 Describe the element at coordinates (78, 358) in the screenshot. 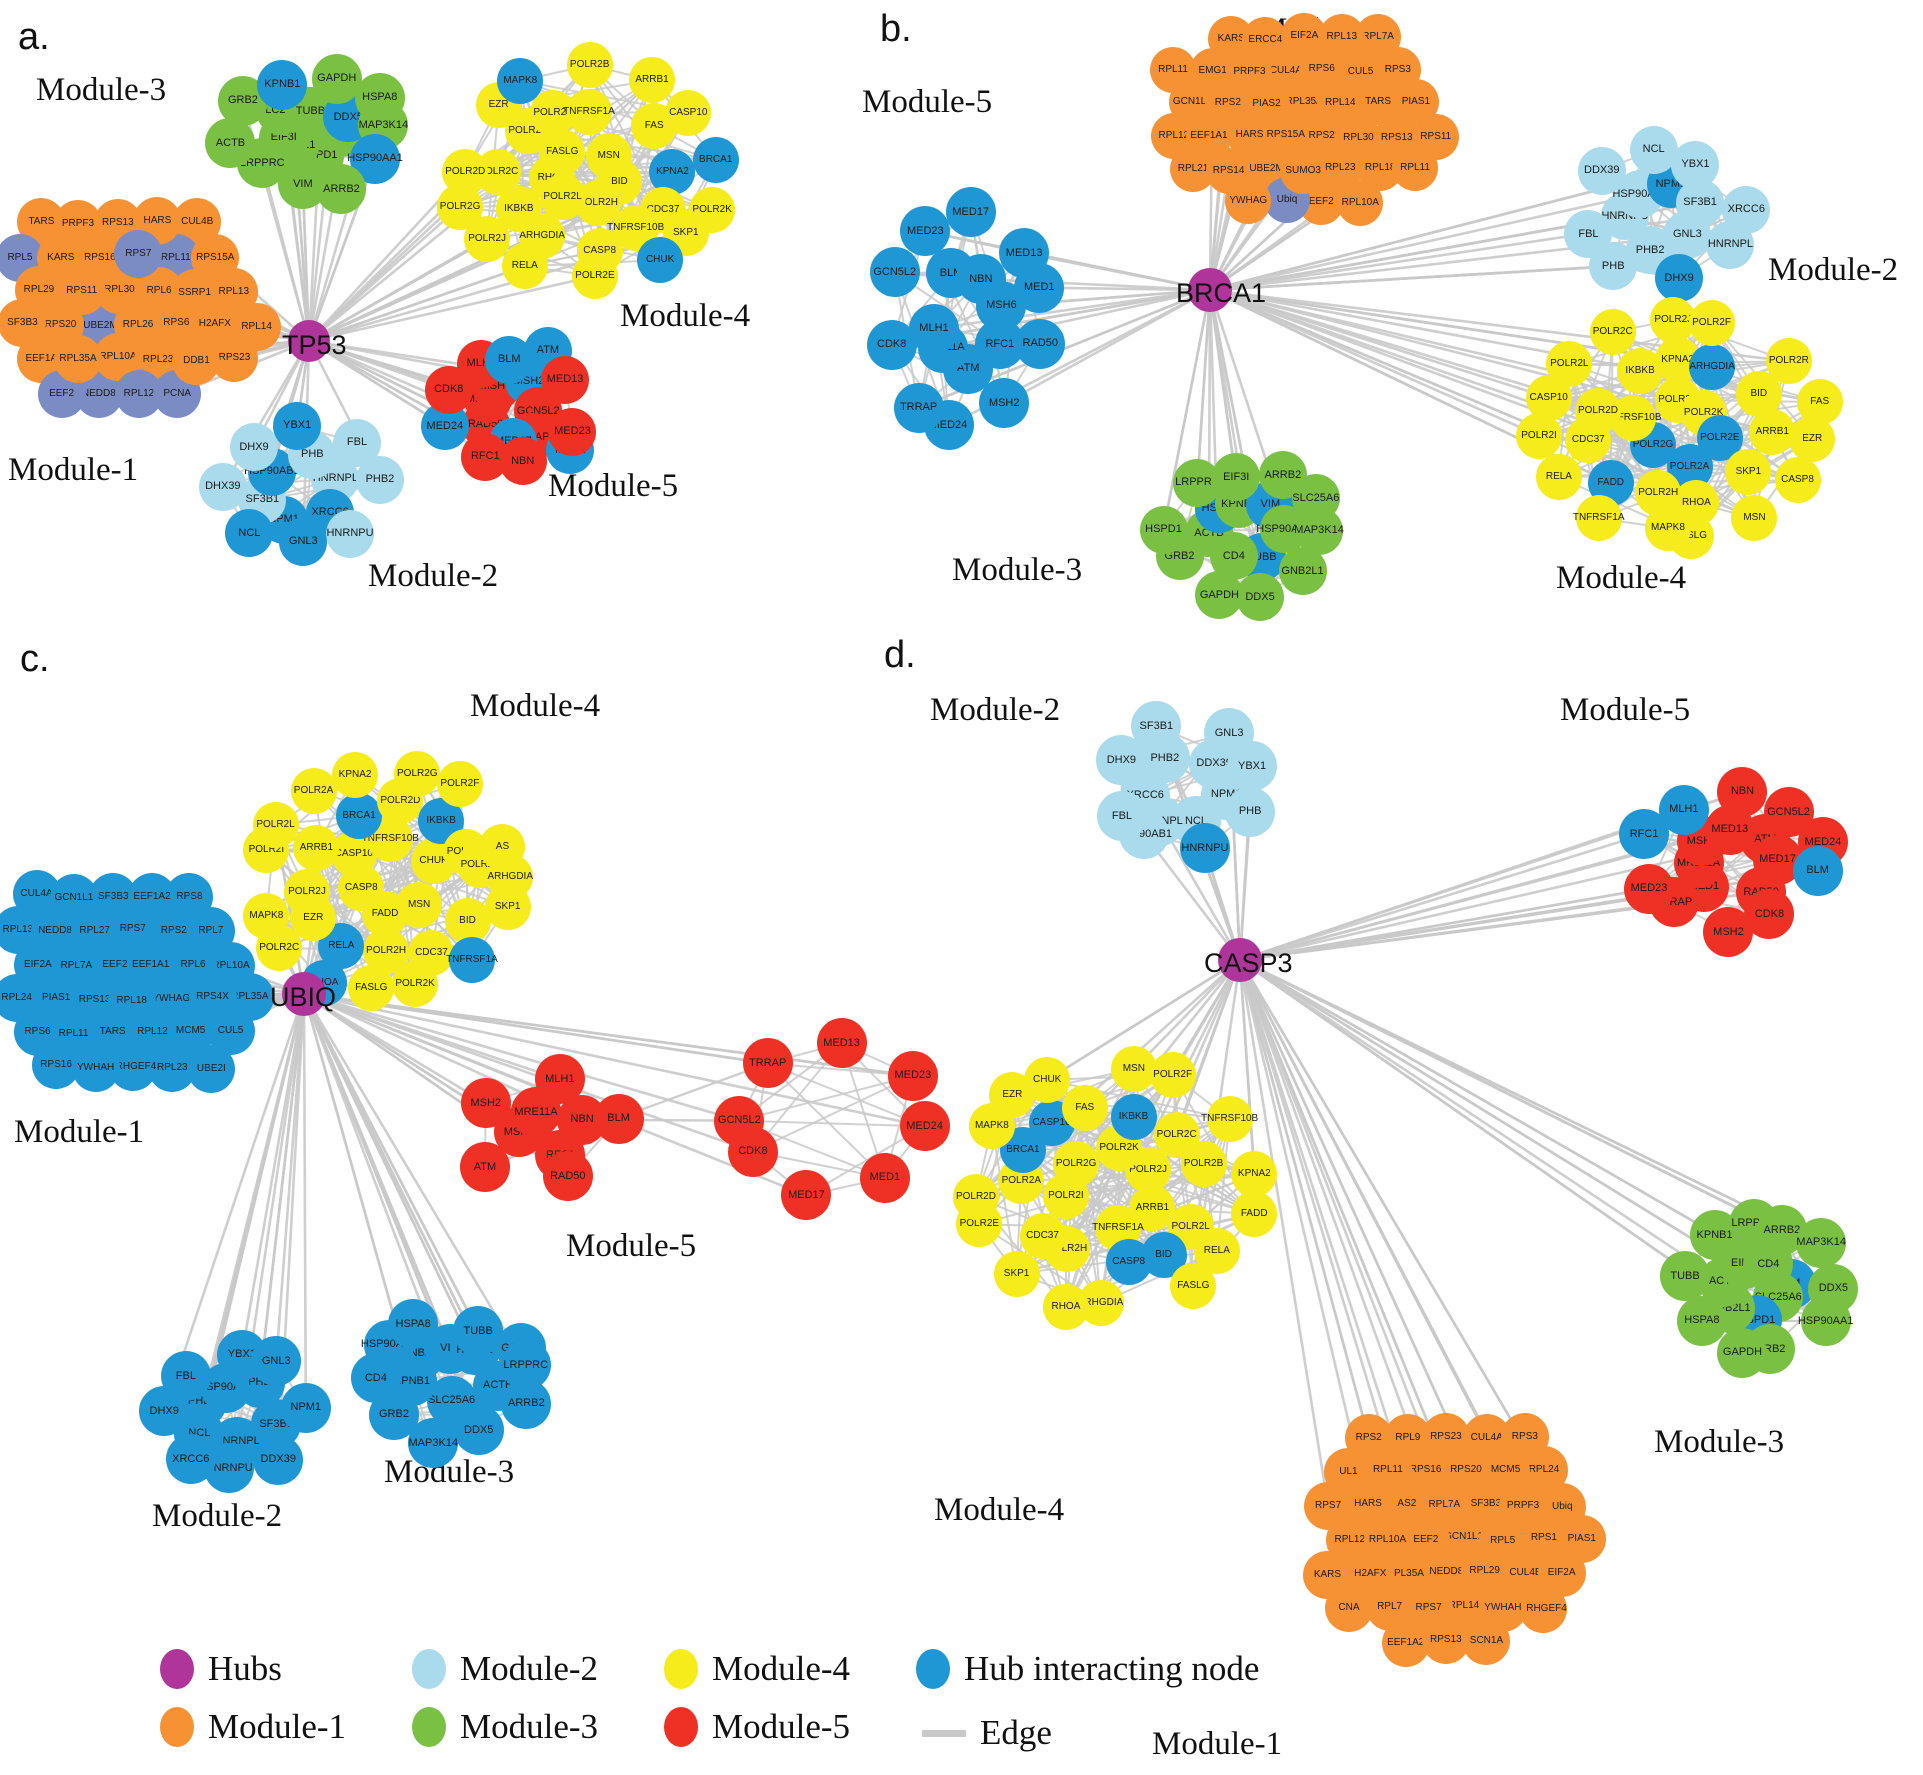

I see `panel-a-m1-node-rpl35a: RPL35A` at that location.